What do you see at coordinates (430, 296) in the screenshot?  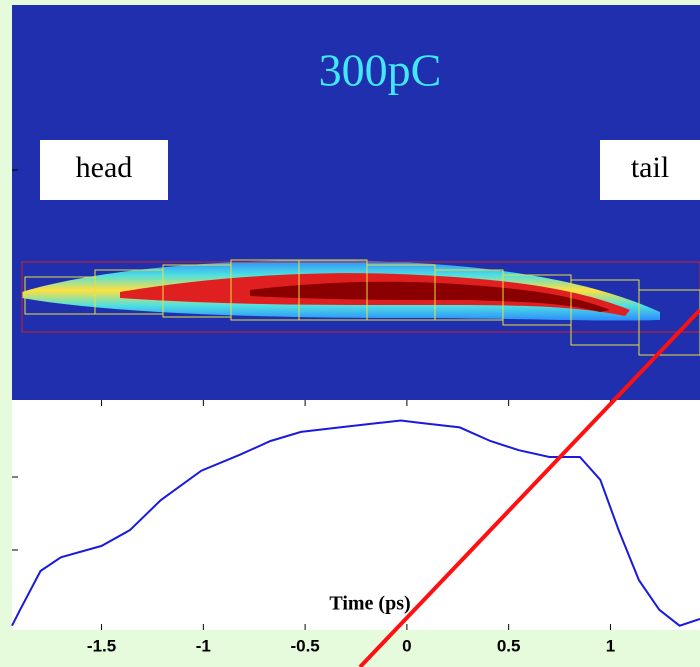 I see `beam-peak` at bounding box center [430, 296].